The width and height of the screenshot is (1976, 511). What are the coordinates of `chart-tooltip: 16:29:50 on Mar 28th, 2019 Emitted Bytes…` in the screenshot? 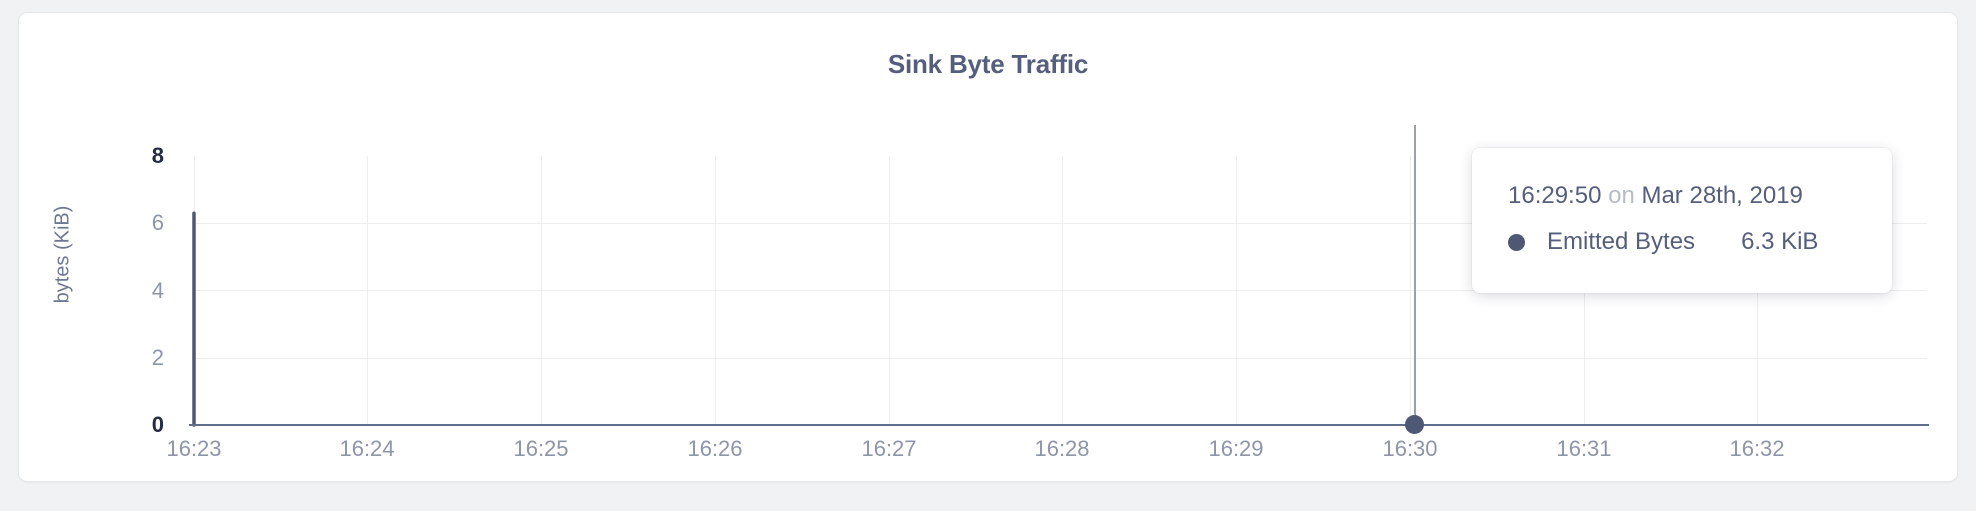 It's located at (1682, 220).